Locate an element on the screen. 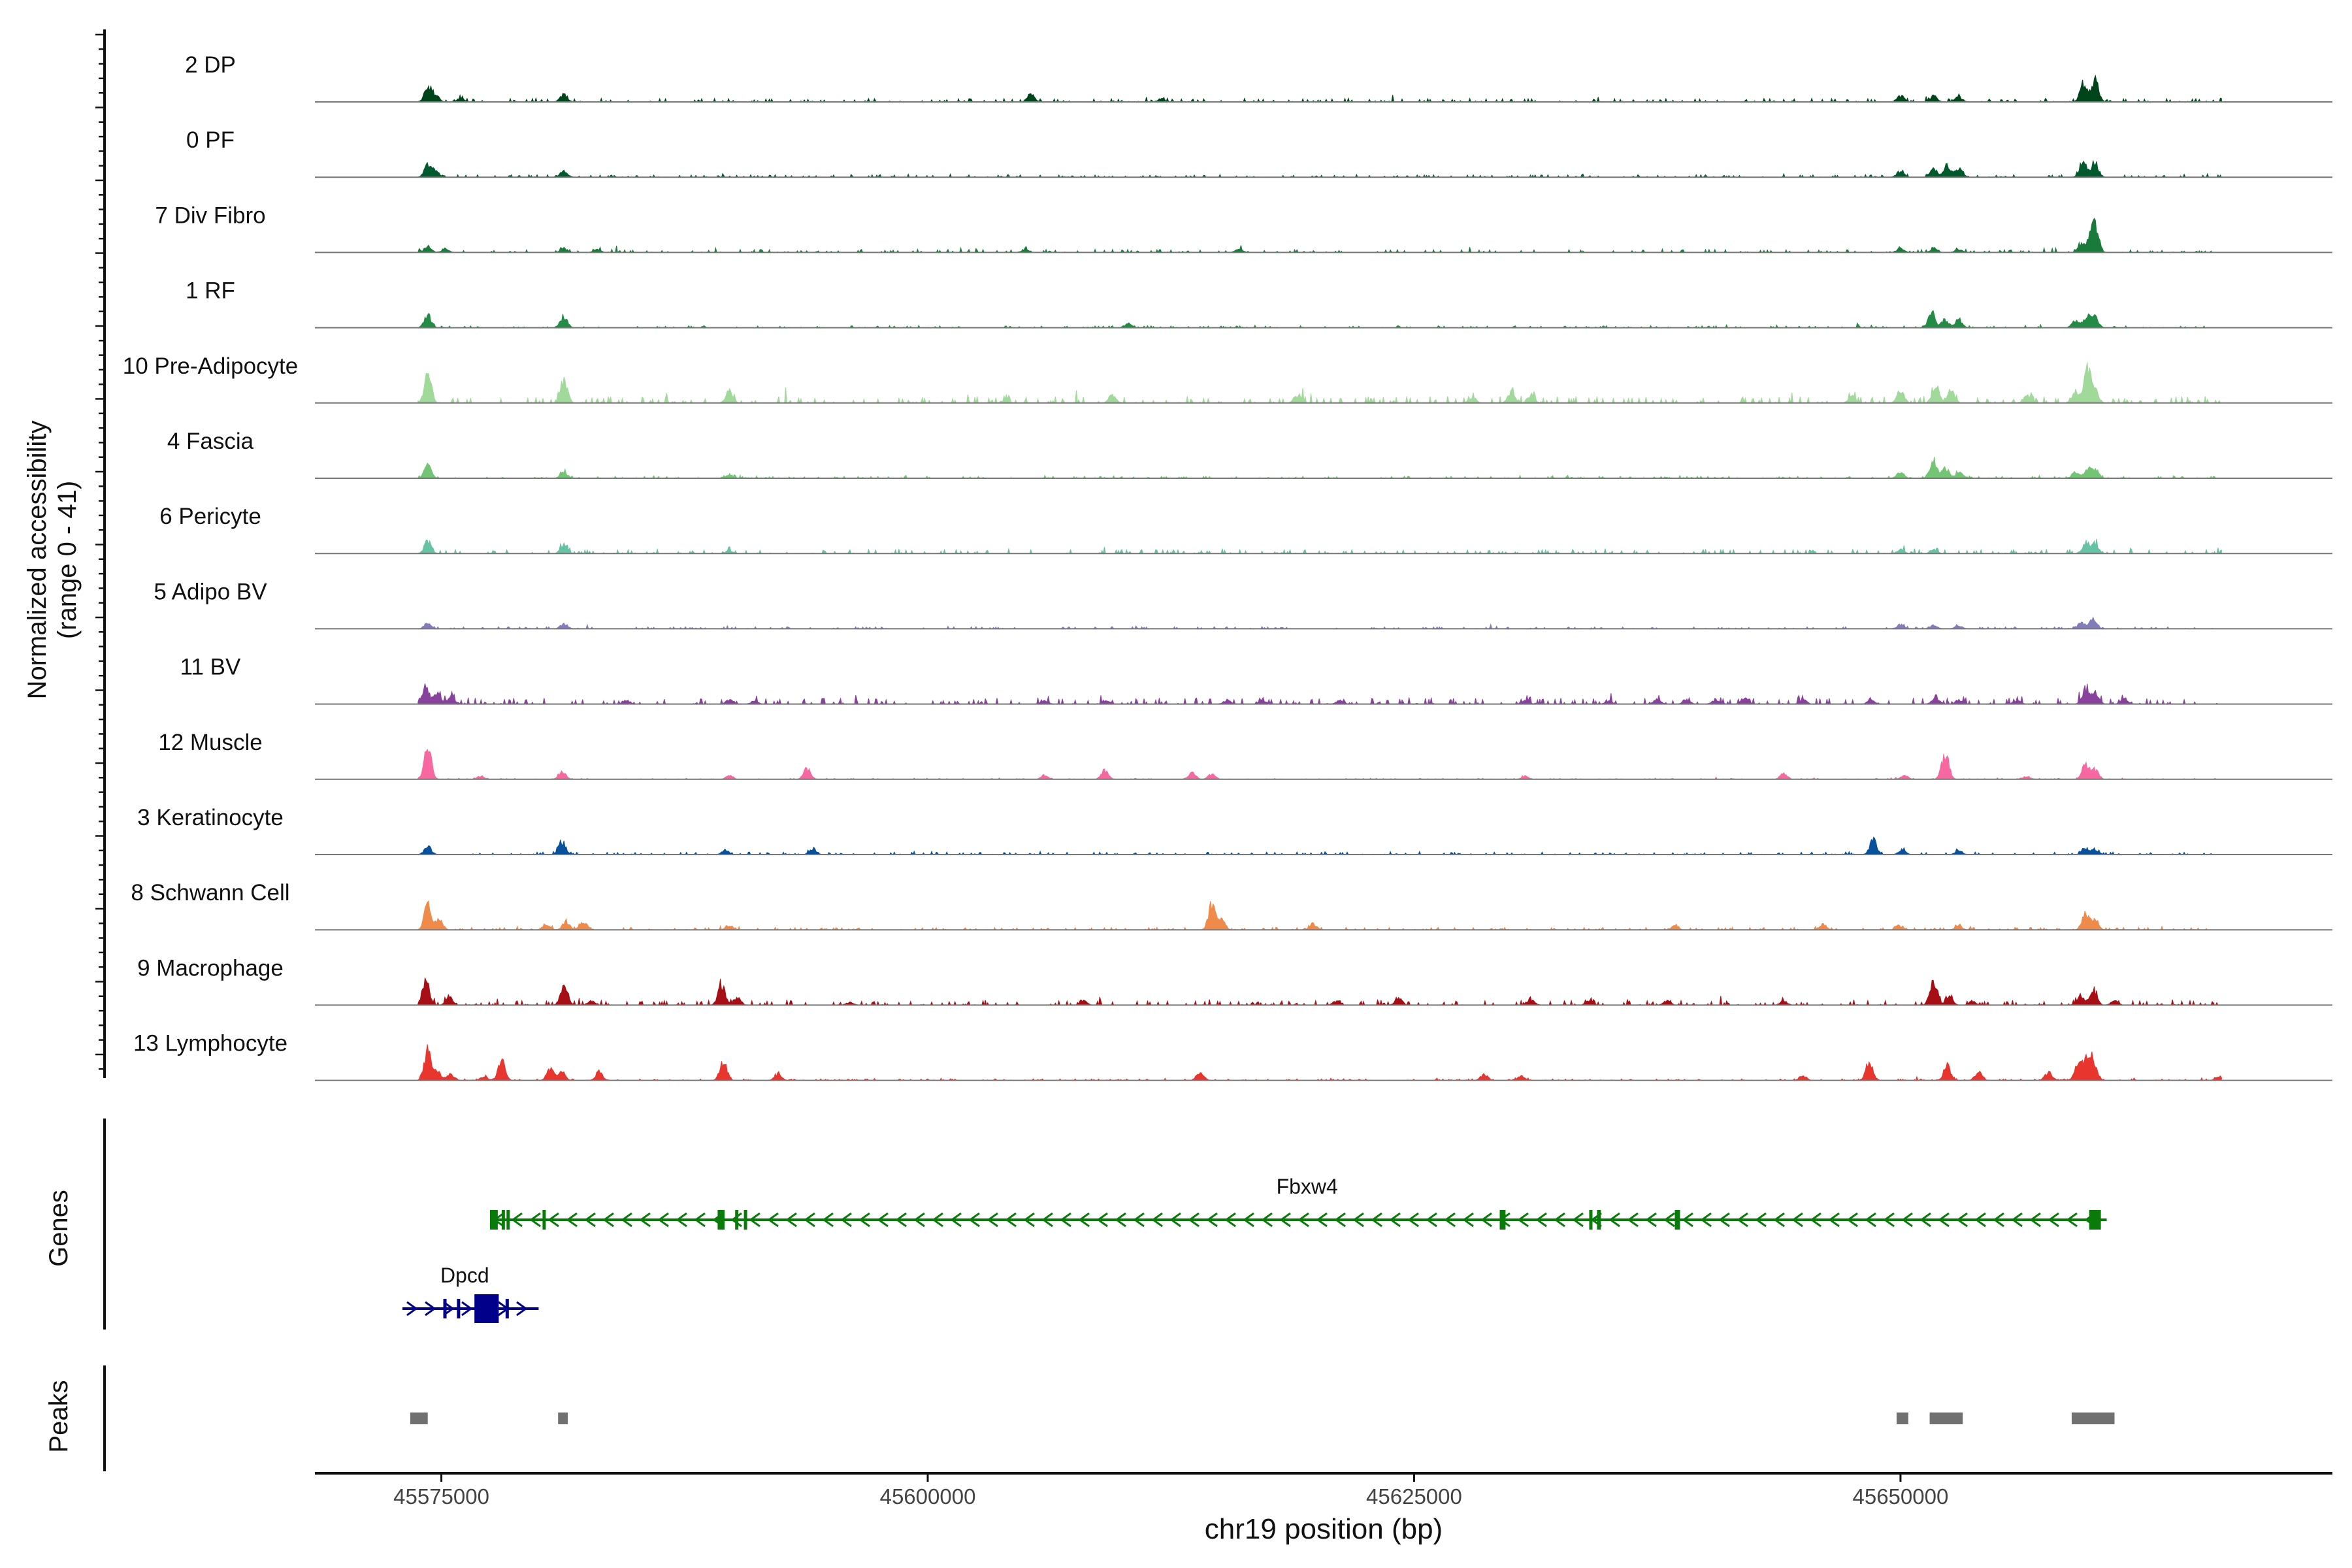 The image size is (2352, 1568). track-label: 12 Muscle is located at coordinates (210, 742).